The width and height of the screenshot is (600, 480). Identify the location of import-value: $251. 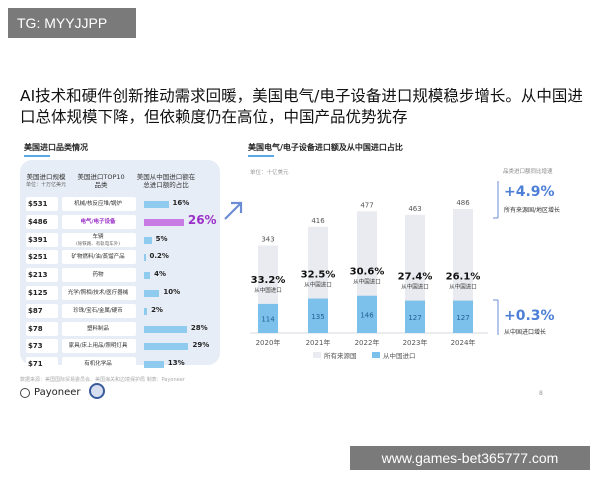
(38, 257).